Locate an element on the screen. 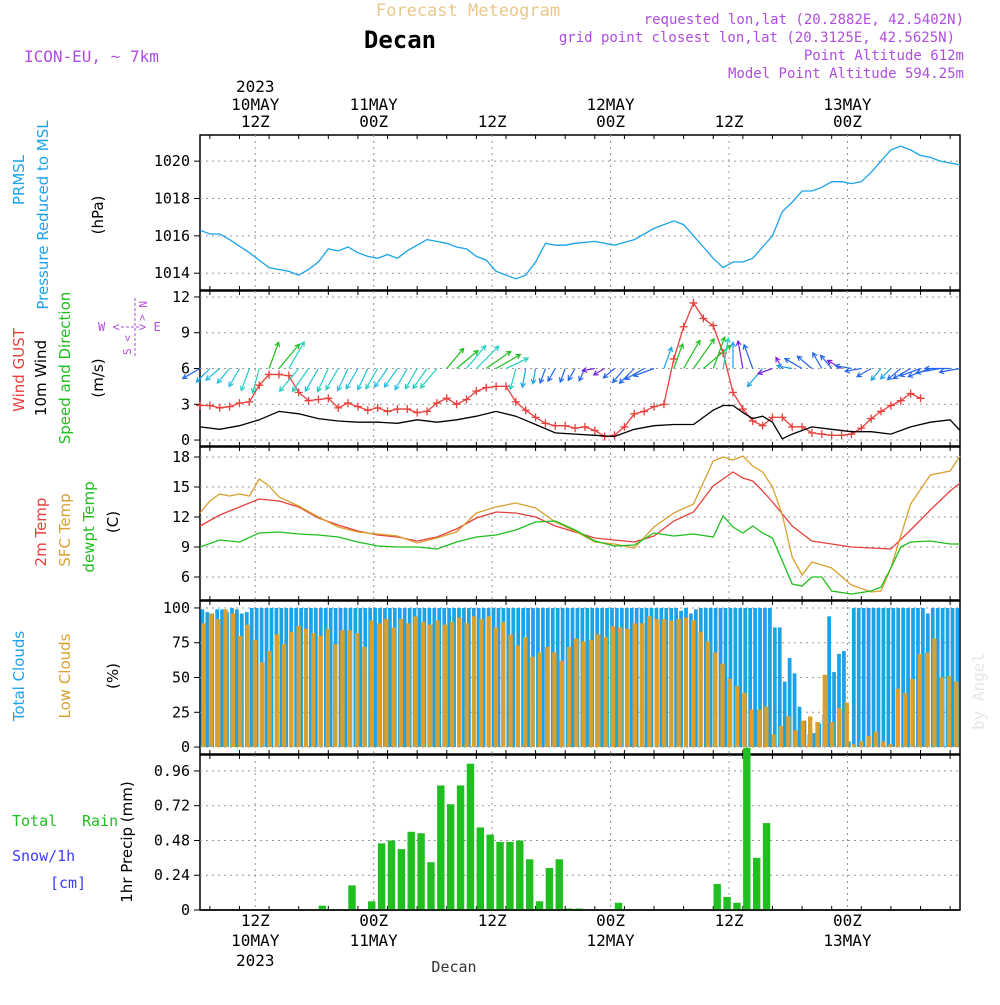 The height and width of the screenshot is (1005, 1000). low-clouds-label: Low Clouds is located at coordinates (65, 675).